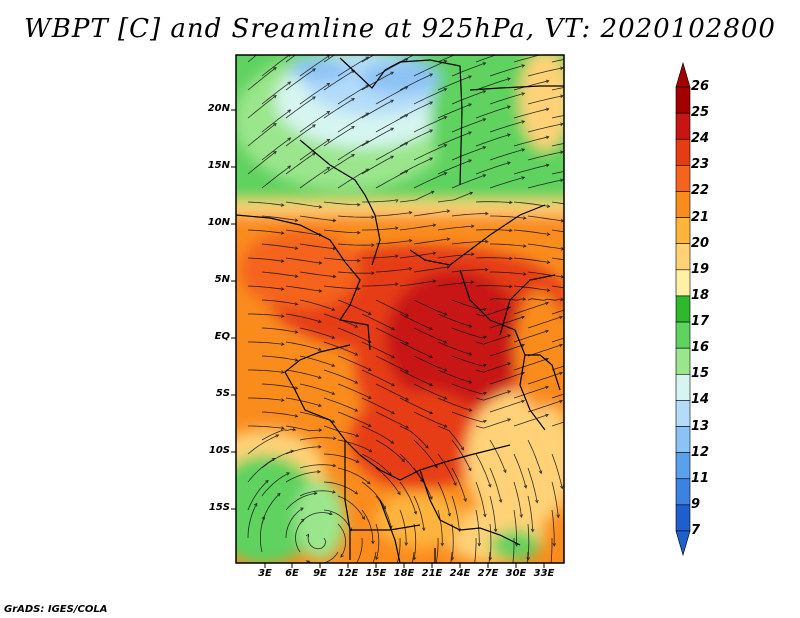  Describe the element at coordinates (700, 113) in the screenshot. I see `colorbar-label: 25` at that location.